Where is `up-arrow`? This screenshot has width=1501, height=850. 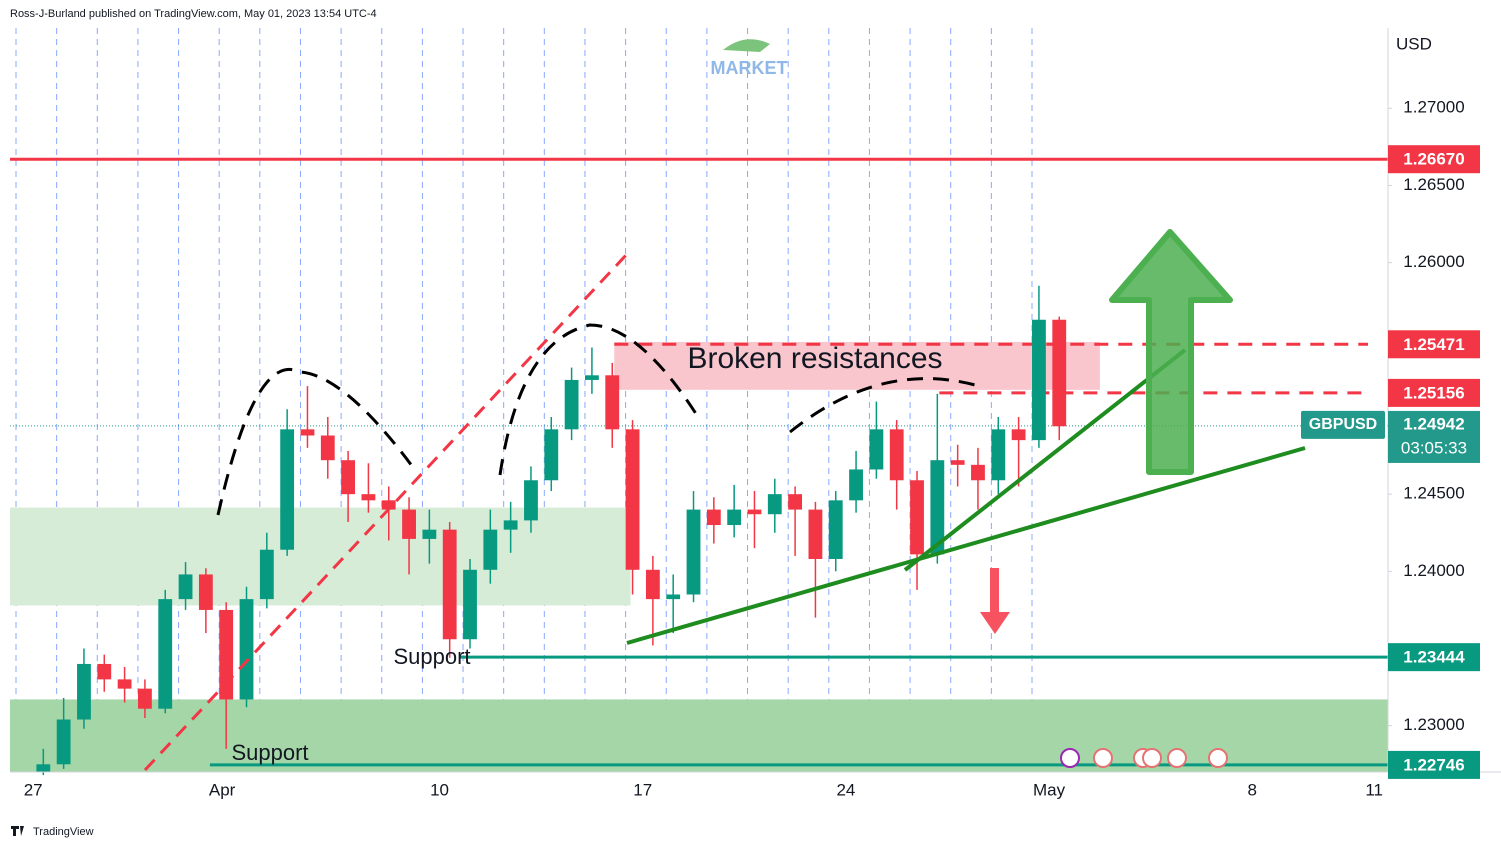
up-arrow is located at coordinates (1171, 352).